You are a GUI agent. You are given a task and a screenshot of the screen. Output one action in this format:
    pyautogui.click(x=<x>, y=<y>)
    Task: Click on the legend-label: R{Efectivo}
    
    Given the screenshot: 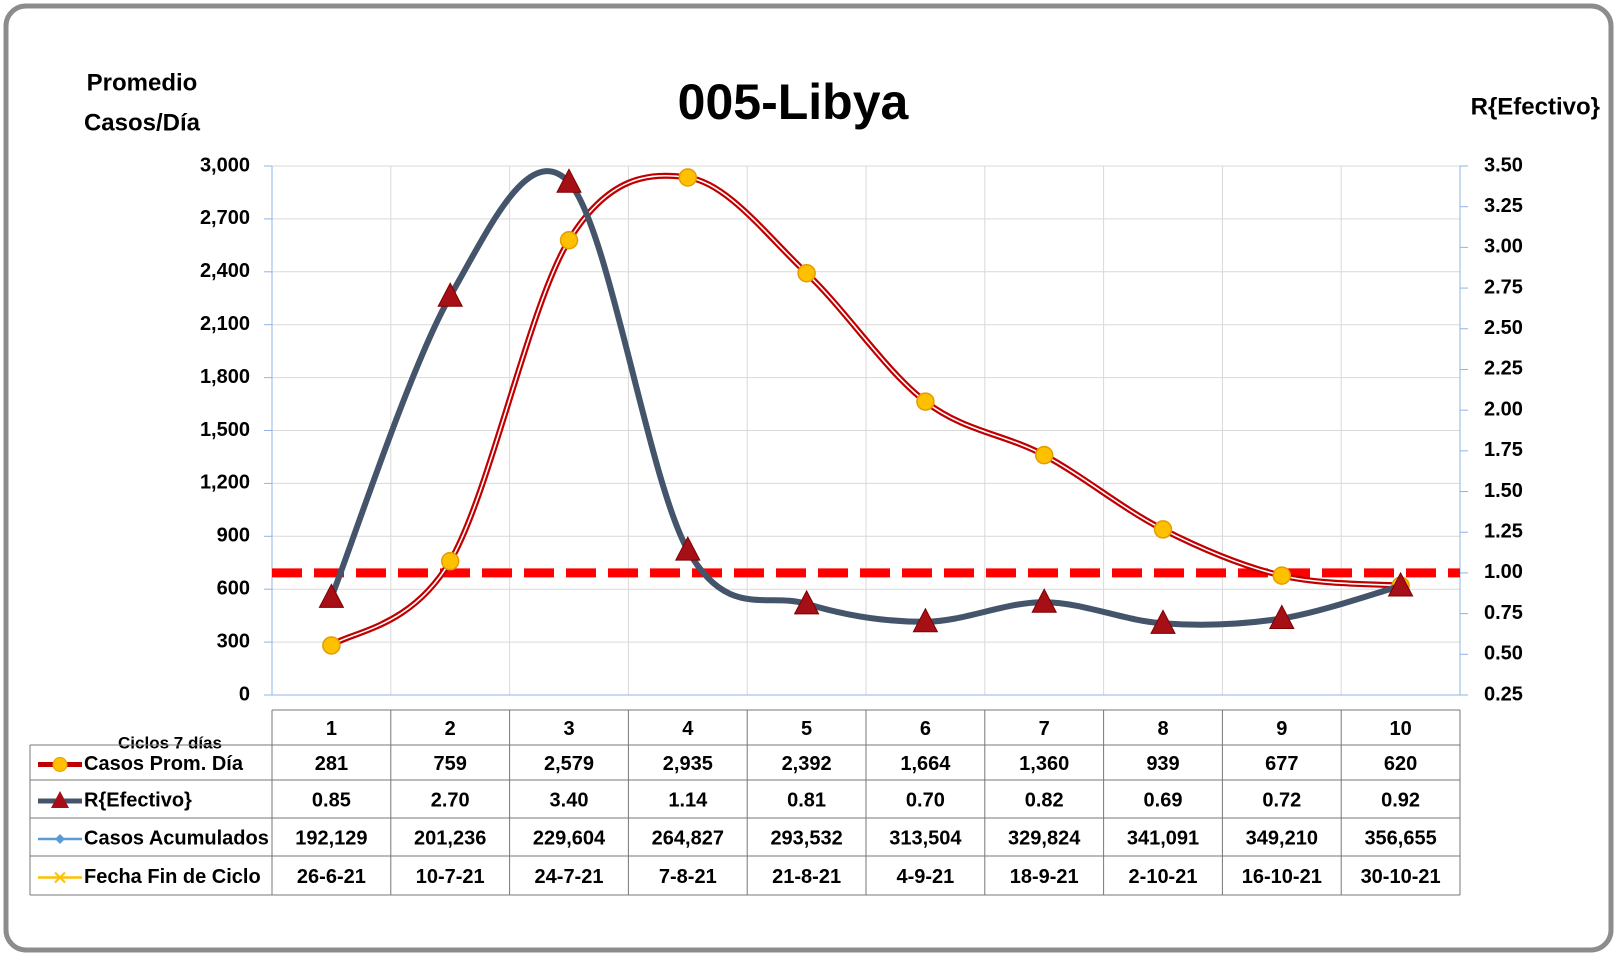 What is the action you would take?
    pyautogui.click(x=138, y=800)
    